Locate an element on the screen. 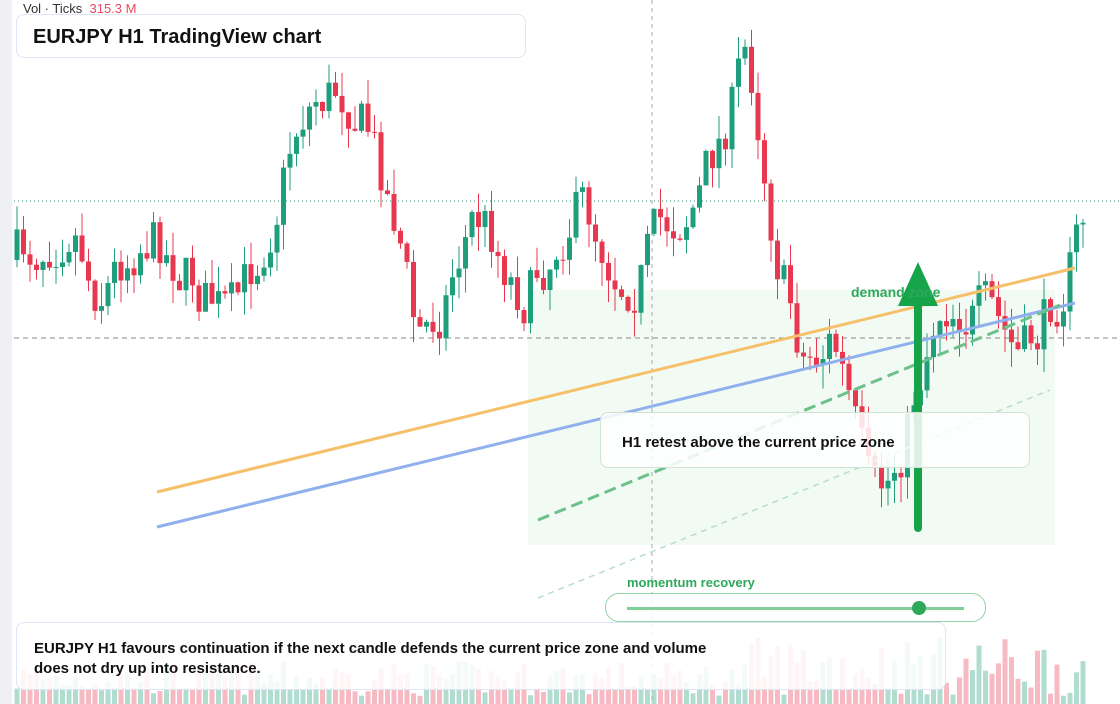  arrow-head is located at coordinates (918, 284).